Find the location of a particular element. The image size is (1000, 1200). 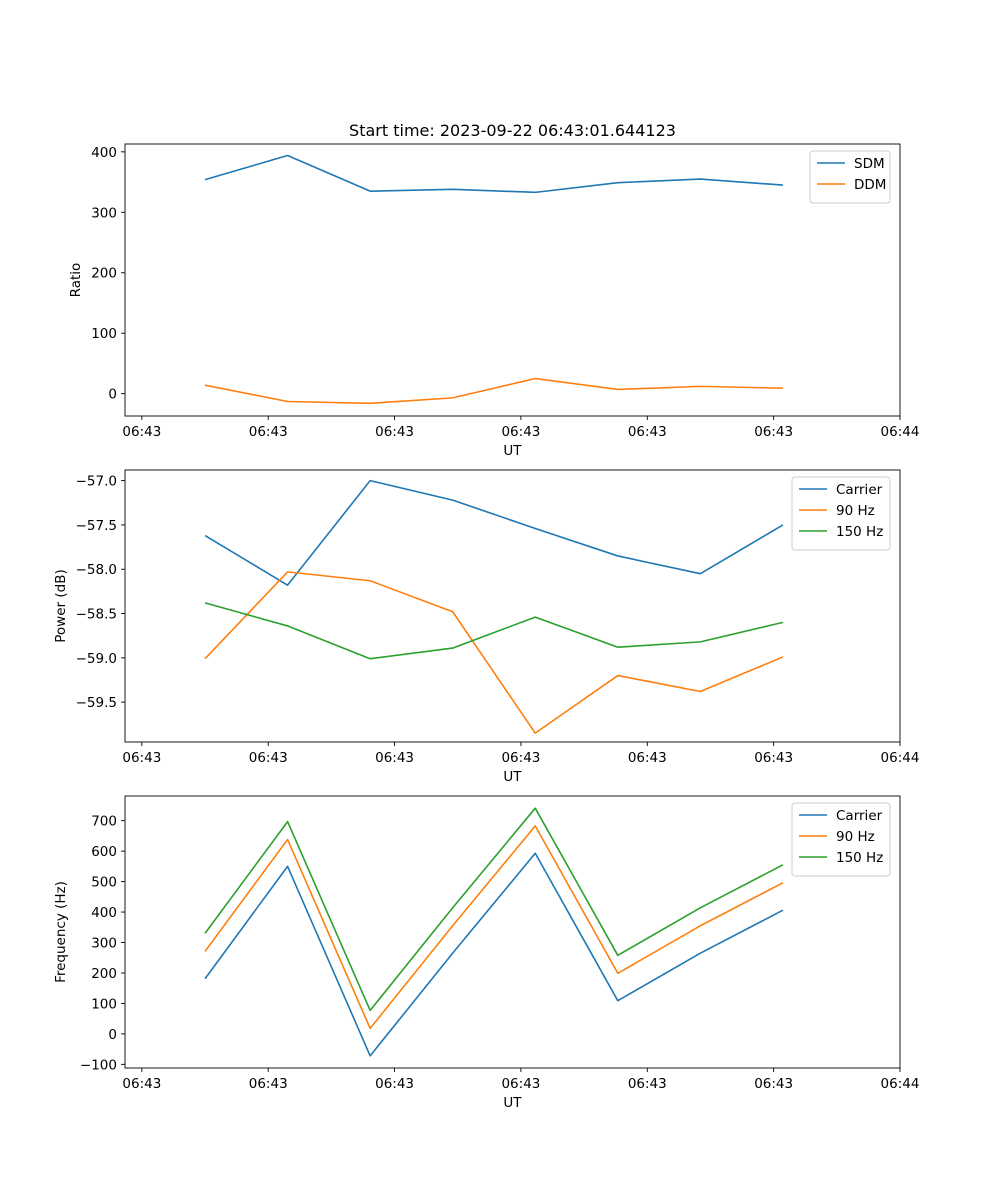

series-line-ddm is located at coordinates (493, 391).